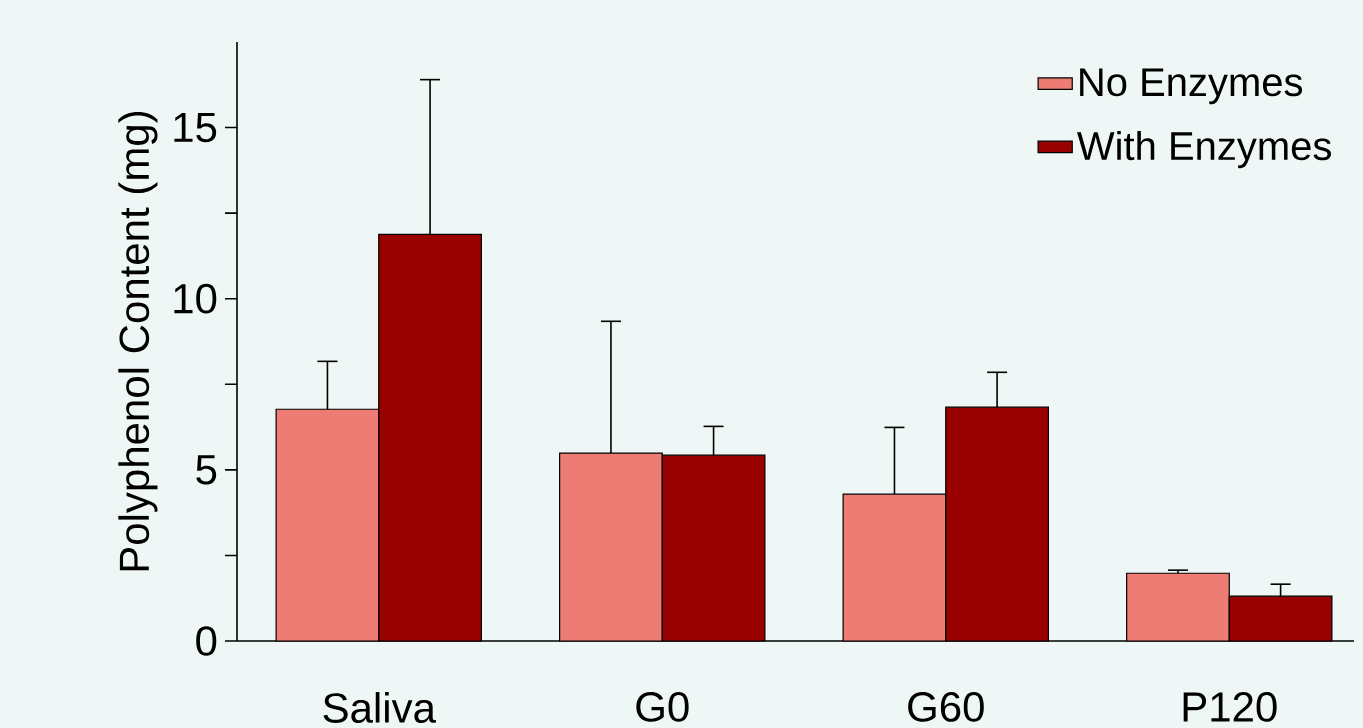  What do you see at coordinates (195, 298) in the screenshot?
I see `y-tick-label: 10` at bounding box center [195, 298].